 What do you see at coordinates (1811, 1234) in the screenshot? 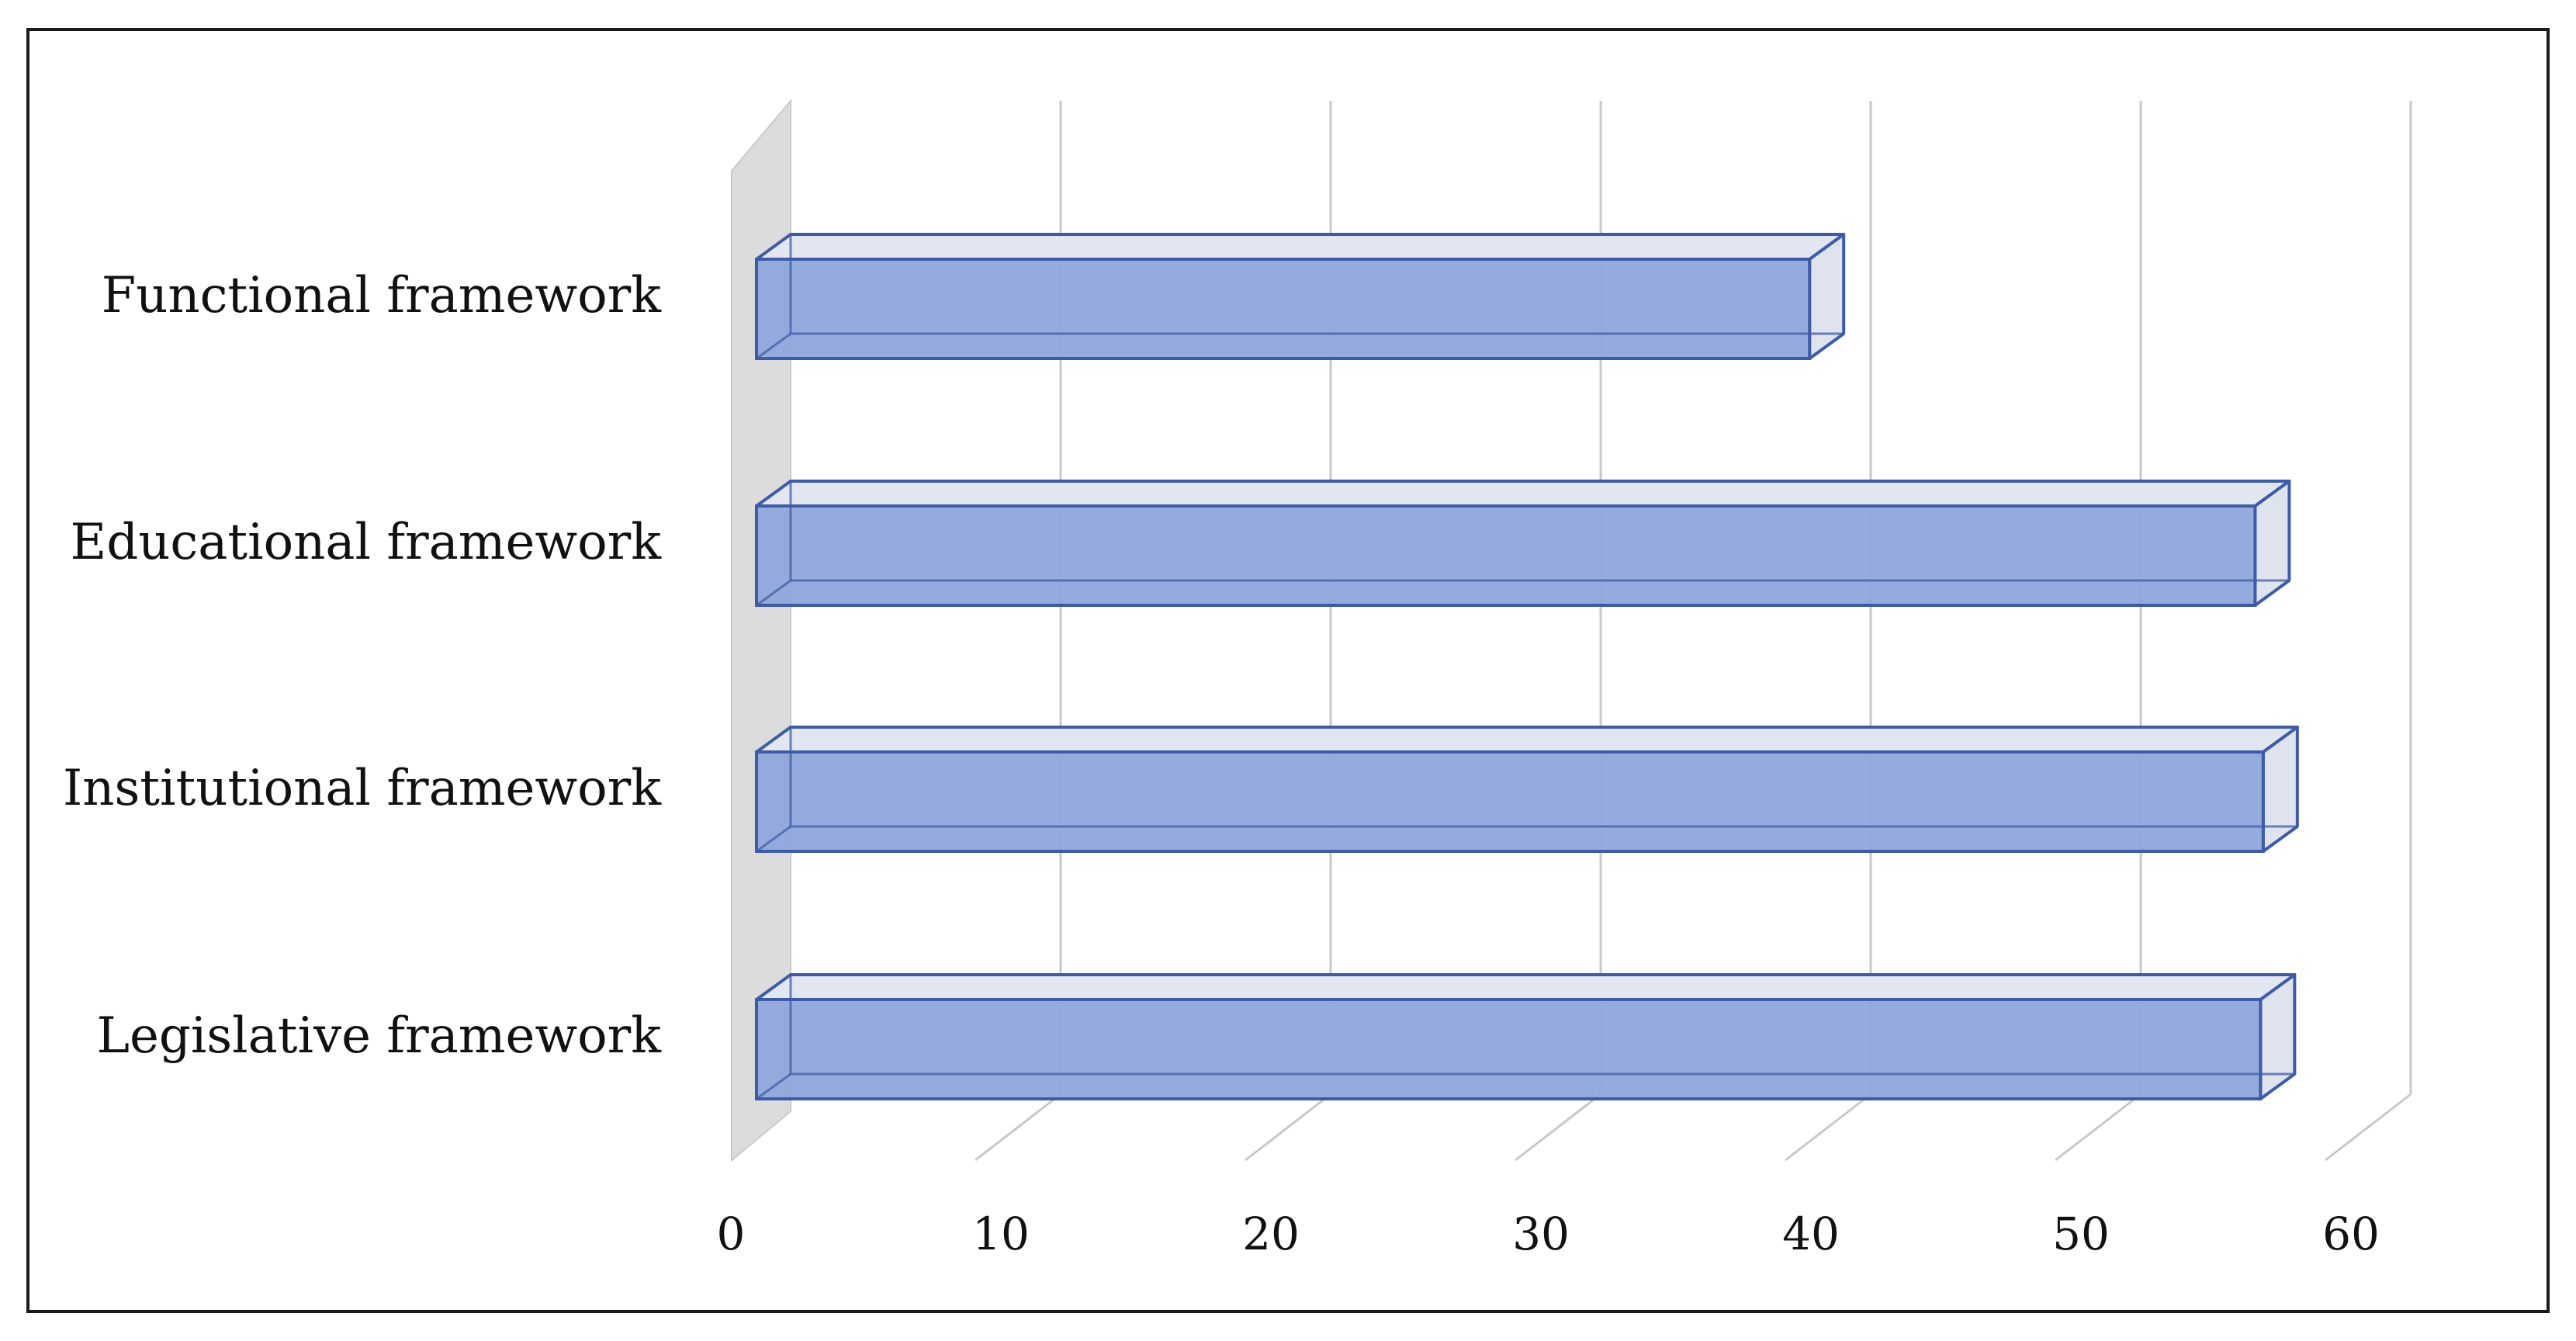
I see `x-tick-label: 40` at bounding box center [1811, 1234].